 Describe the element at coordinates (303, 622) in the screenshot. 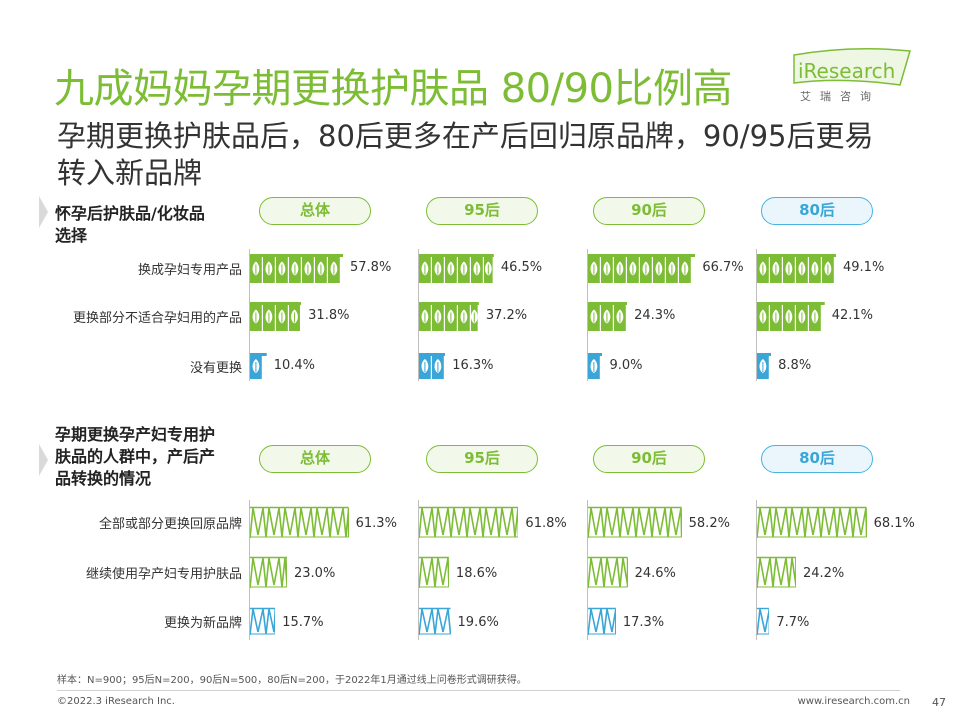

I see `data-label: 15.7%` at that location.